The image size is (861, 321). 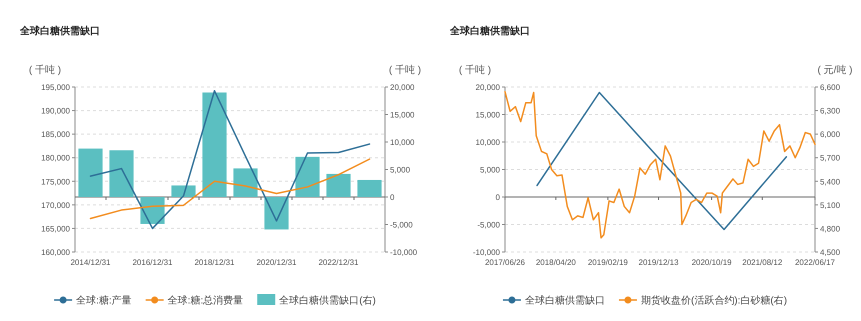 What do you see at coordinates (830, 158) in the screenshot?
I see `y2-tick-label: 5,700` at bounding box center [830, 158].